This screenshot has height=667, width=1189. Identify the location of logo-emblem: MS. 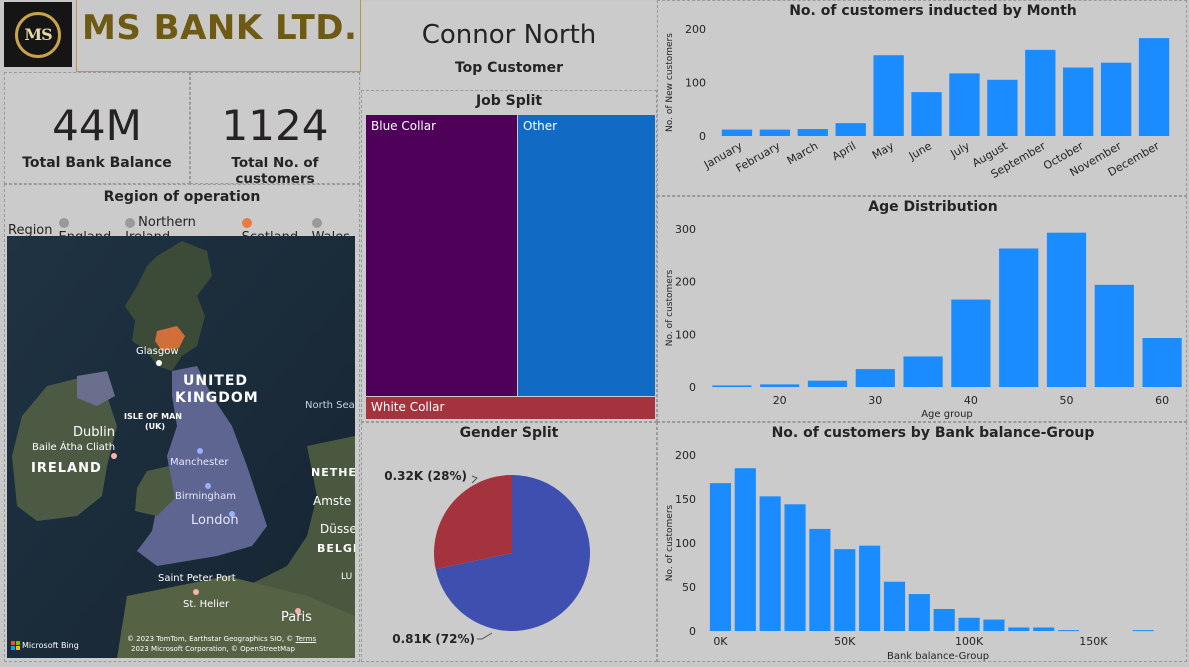
(38, 34).